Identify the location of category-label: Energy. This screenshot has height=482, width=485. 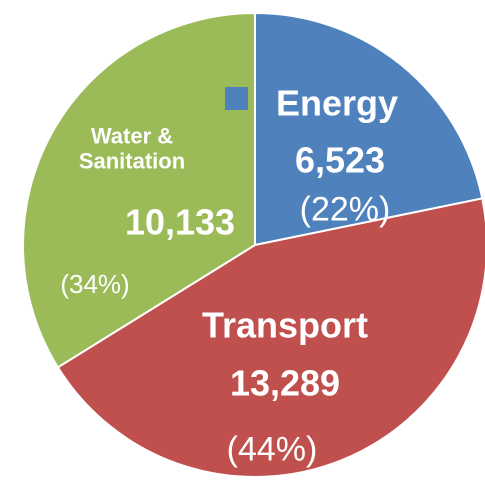
(337, 103).